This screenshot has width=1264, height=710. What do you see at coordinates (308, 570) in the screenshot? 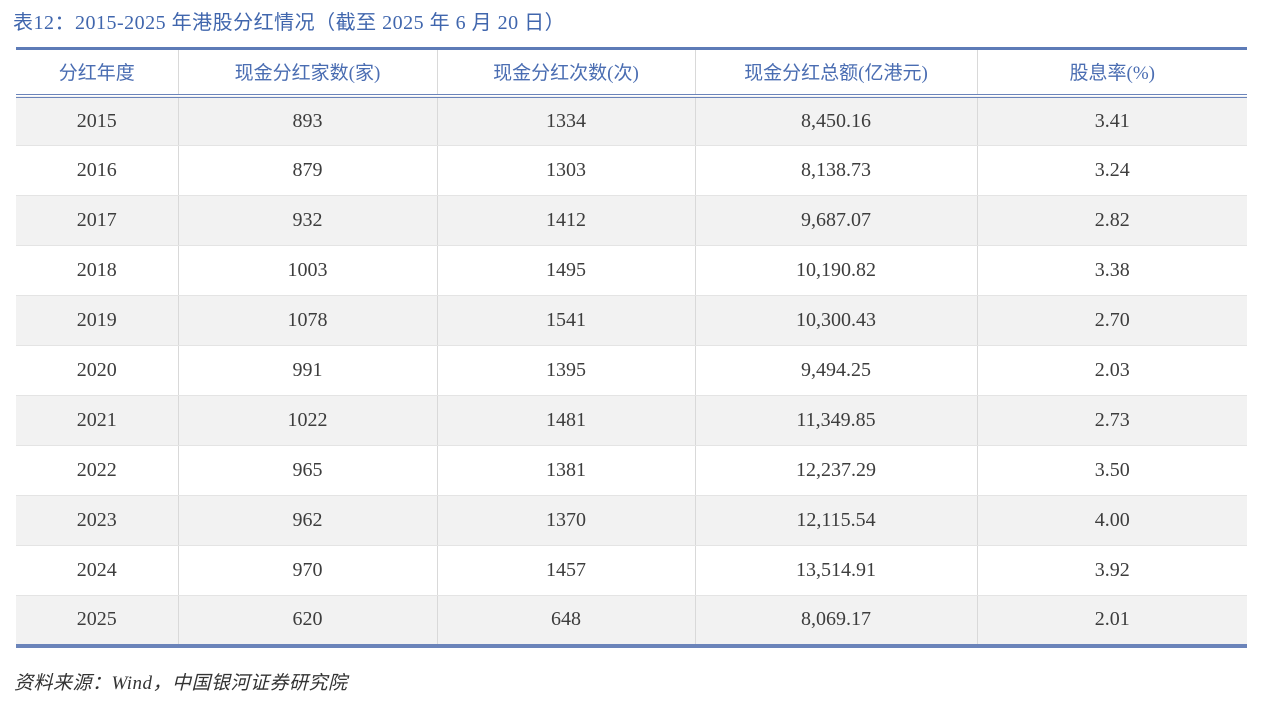
I see `table-cell: 970` at bounding box center [308, 570].